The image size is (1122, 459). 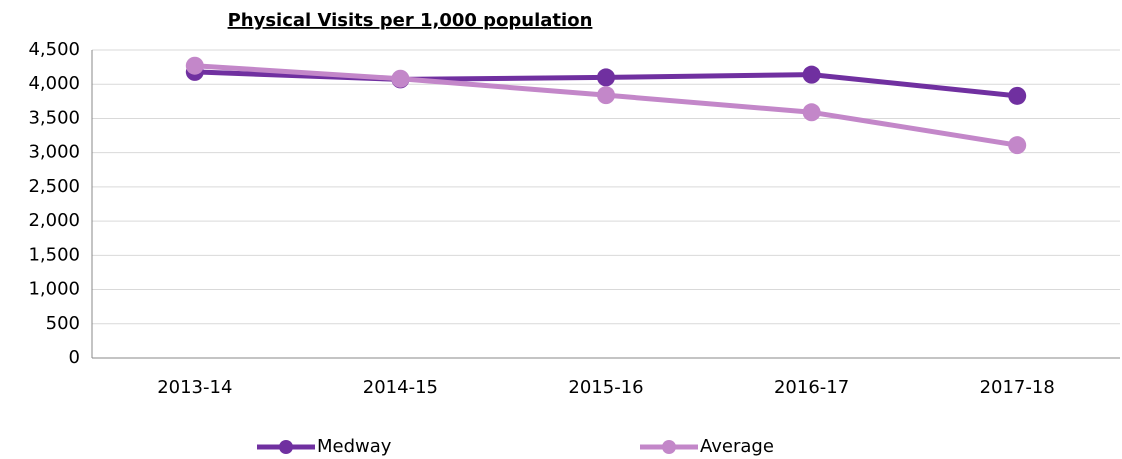 I want to click on y-tick-label: 3,000, so click(x=54, y=152).